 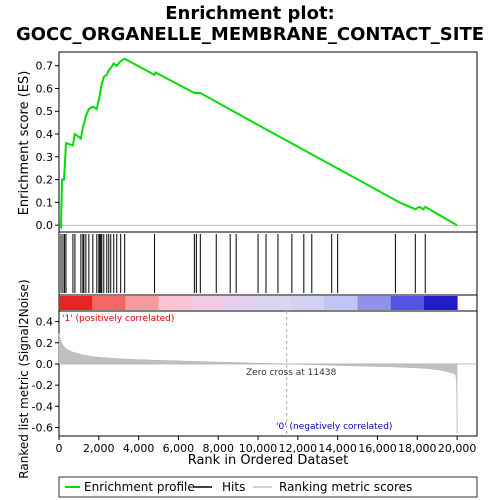 What do you see at coordinates (250, 13) in the screenshot?
I see `chart-title-line1: Enrichment plot:` at bounding box center [250, 13].